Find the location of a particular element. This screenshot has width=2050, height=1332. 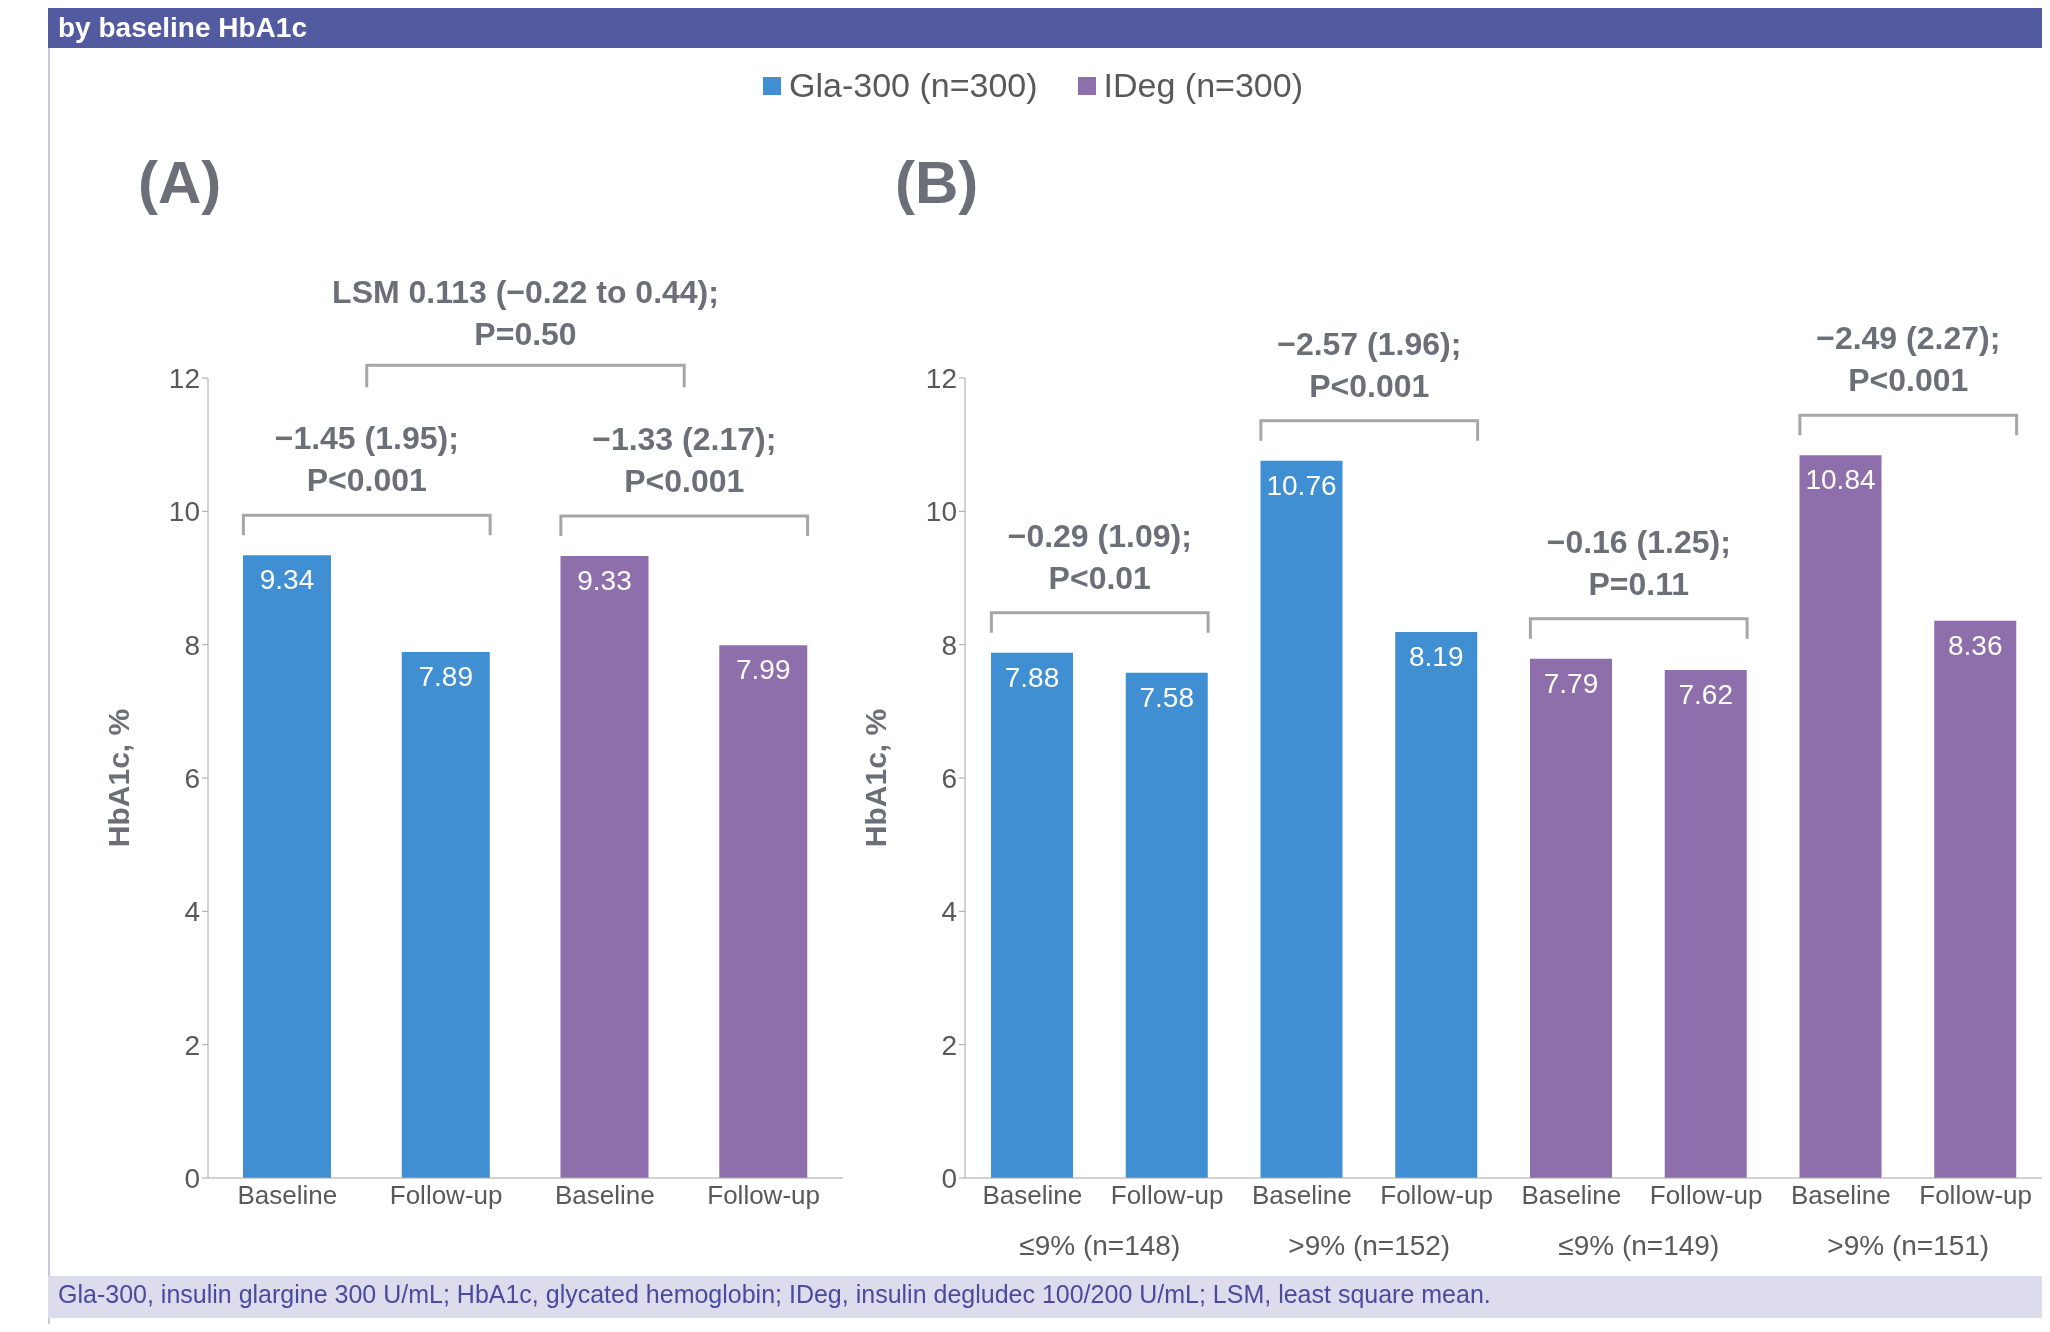

data-label: 7.79 is located at coordinates (1571, 683).